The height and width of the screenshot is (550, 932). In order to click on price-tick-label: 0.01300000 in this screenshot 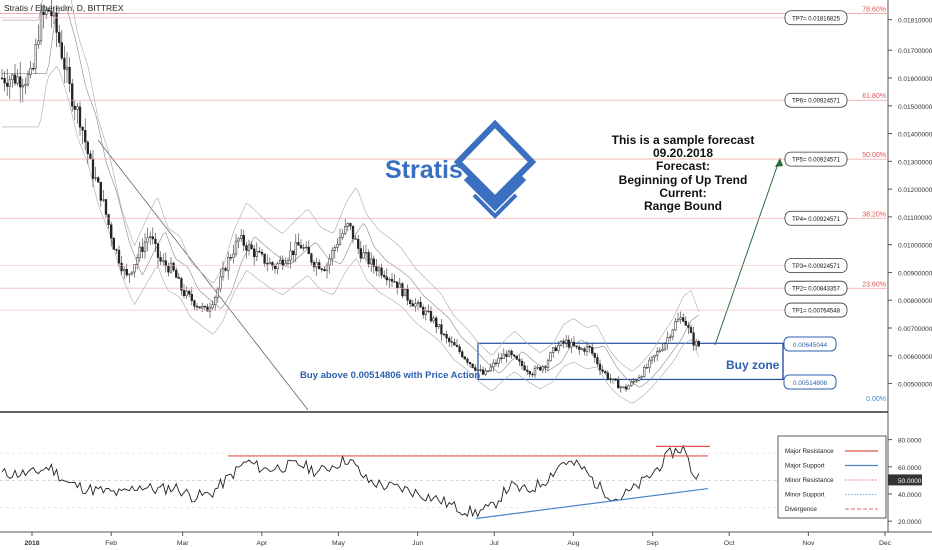, I will do `click(915, 162)`.